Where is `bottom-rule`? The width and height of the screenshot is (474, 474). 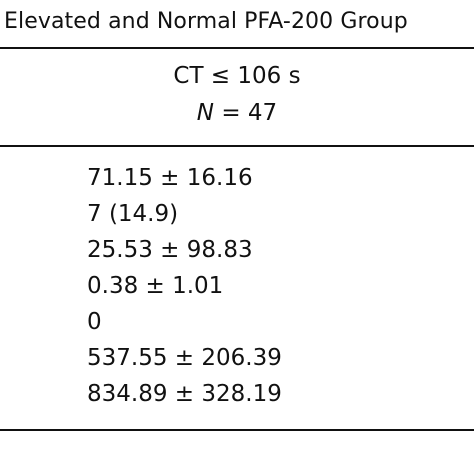
bottom-rule is located at coordinates (237, 430).